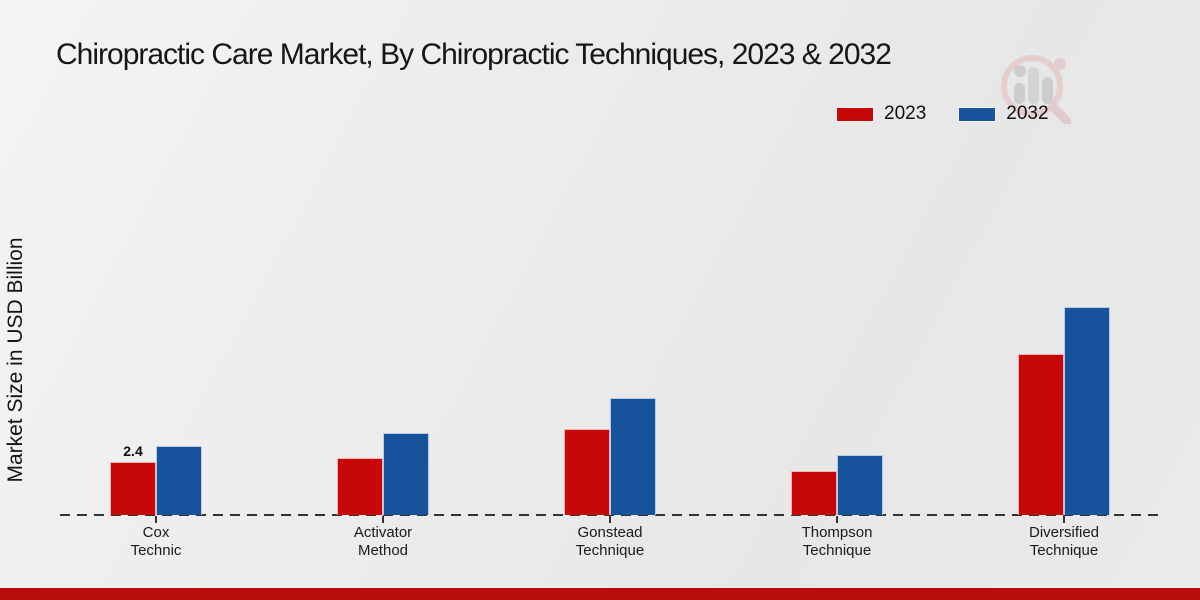  Describe the element at coordinates (1003, 114) in the screenshot. I see `legend-item-2032: 2032` at that location.